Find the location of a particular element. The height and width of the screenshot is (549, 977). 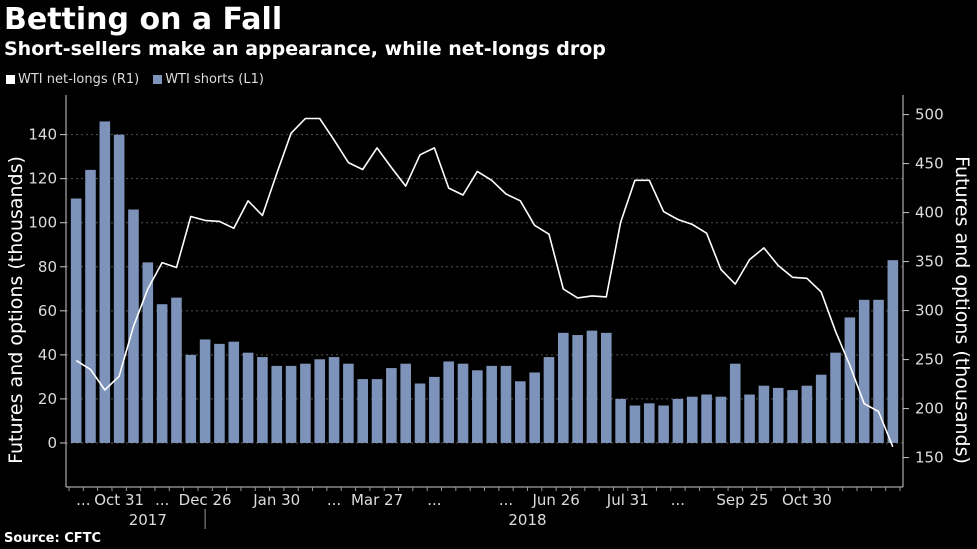

x-tick-label: Oct 30 is located at coordinates (807, 500).